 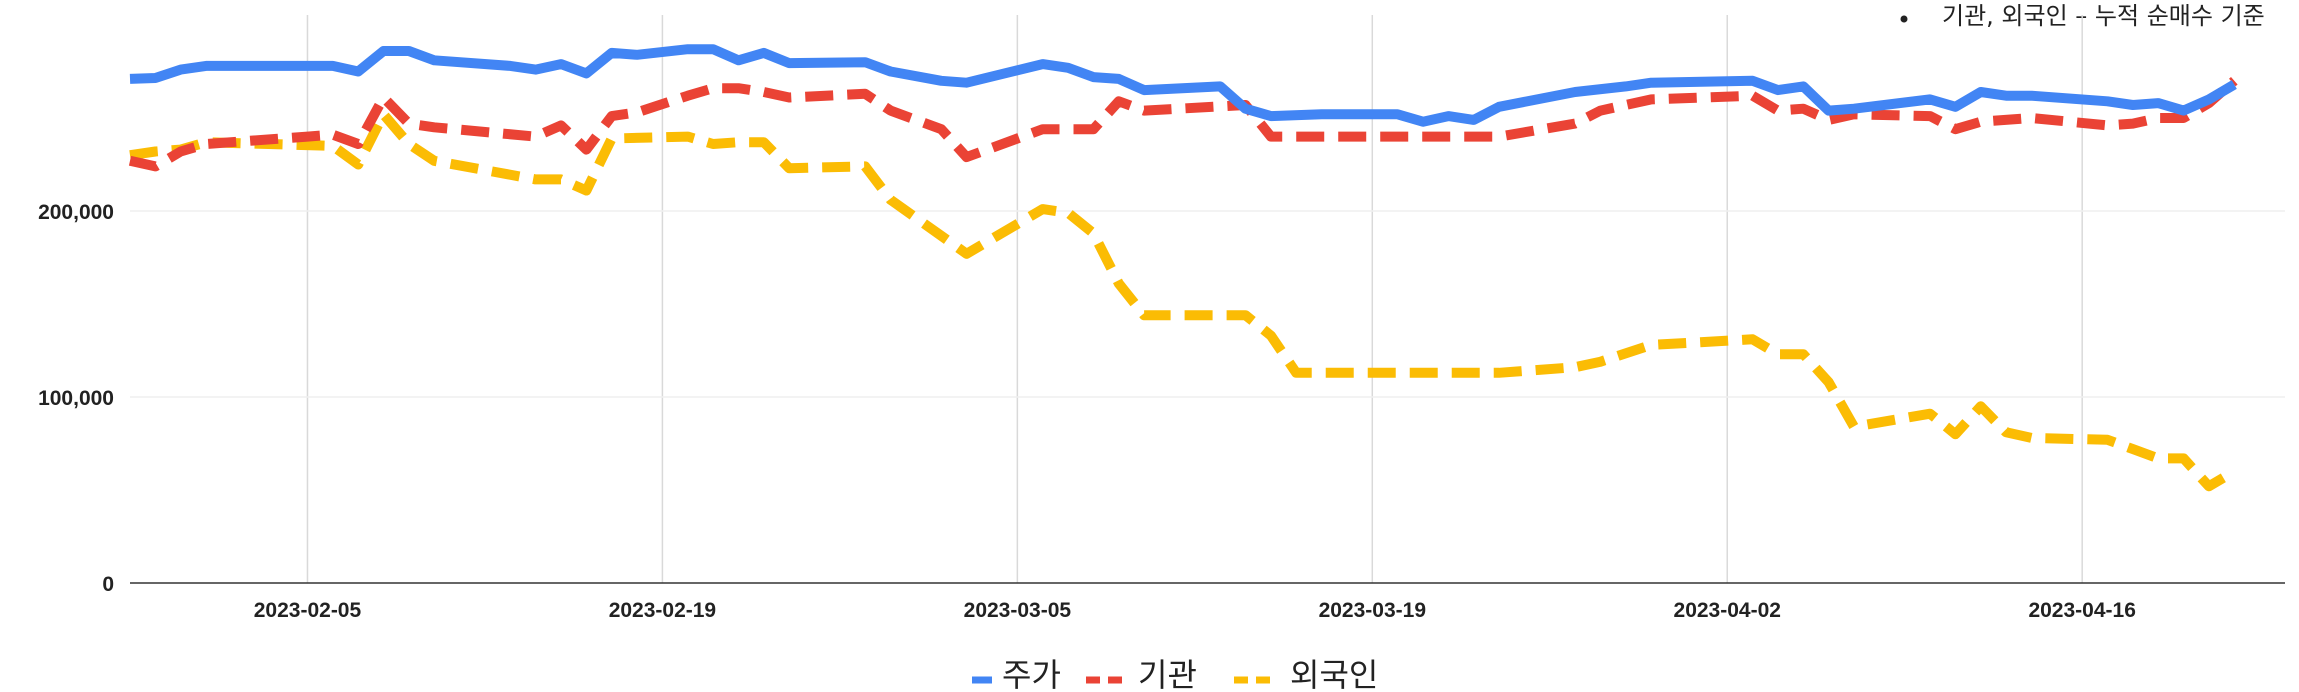 What do you see at coordinates (1904, 19) in the screenshot?
I see `note-bullet` at bounding box center [1904, 19].